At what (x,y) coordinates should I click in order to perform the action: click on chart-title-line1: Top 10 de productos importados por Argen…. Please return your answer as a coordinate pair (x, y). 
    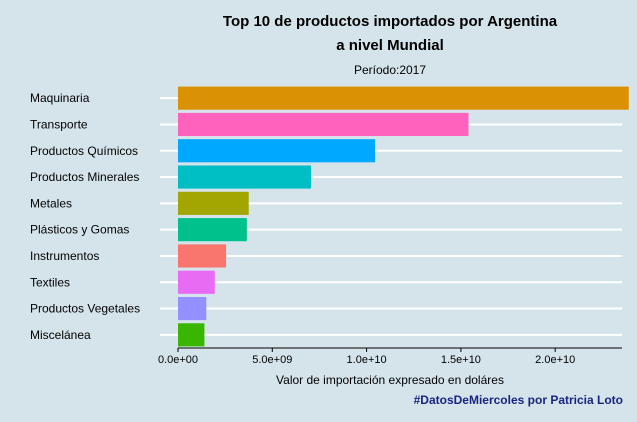
    Looking at the image, I should click on (390, 21).